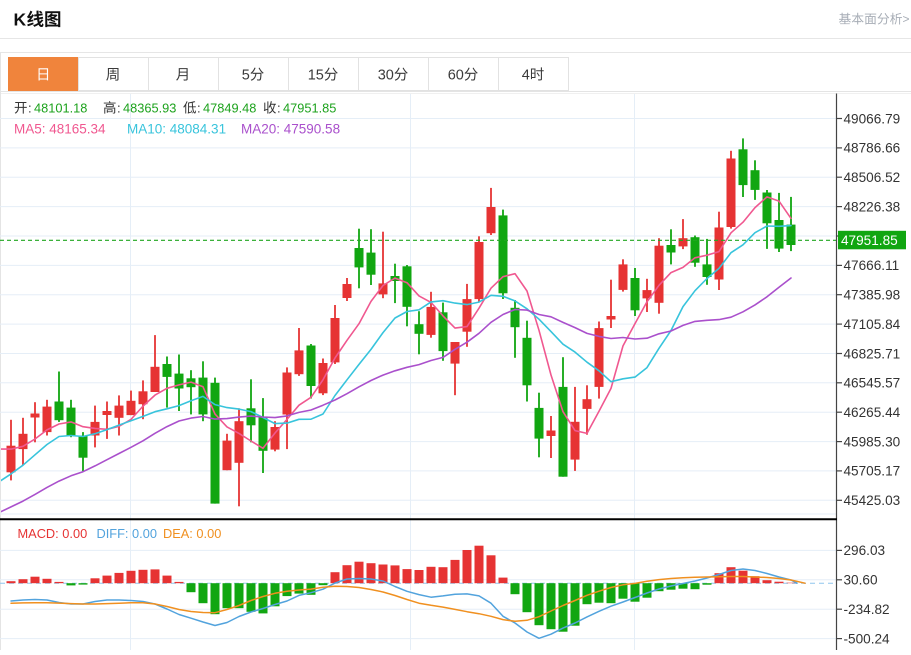  What do you see at coordinates (872, 353) in the screenshot?
I see `svg-text: 46825.71` at bounding box center [872, 353].